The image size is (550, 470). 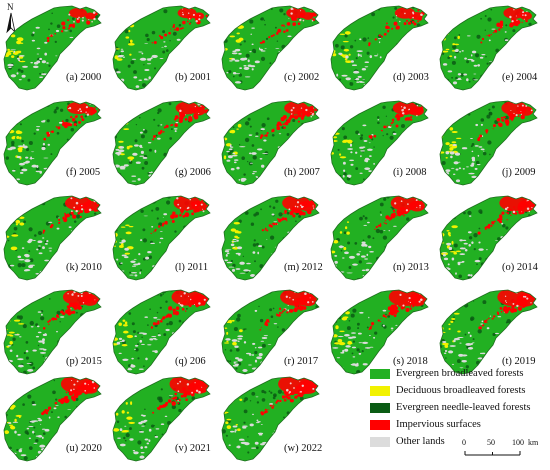 I want to click on legend-item-evergreen-broadleaved: Evergreen broadleaved forests, so click(x=460, y=374).